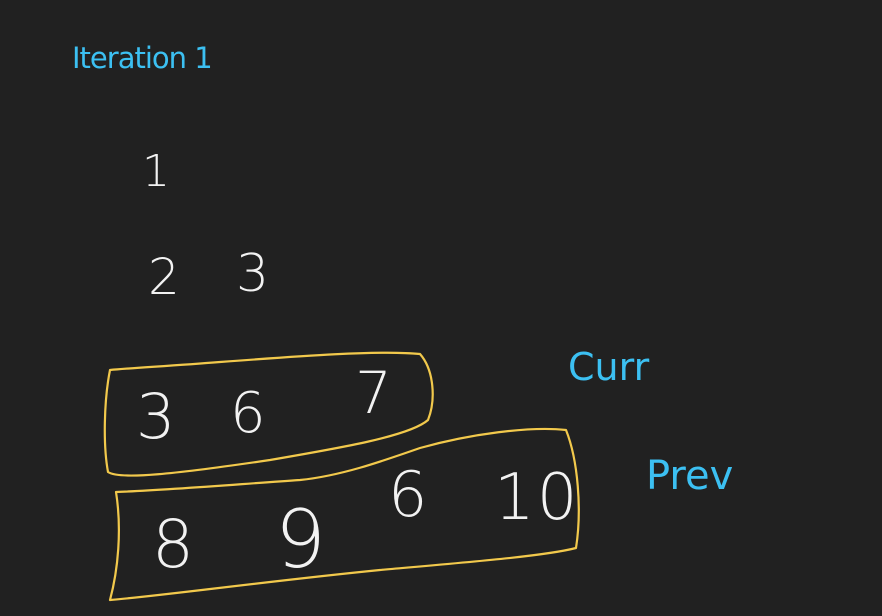  I want to click on row-2-cell-0: 3, so click(156, 416).